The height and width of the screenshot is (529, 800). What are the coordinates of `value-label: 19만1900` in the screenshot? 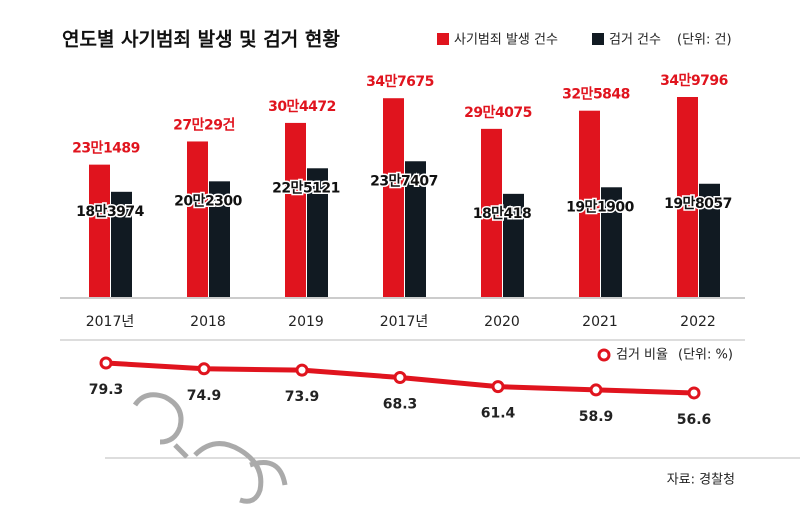 It's located at (600, 207).